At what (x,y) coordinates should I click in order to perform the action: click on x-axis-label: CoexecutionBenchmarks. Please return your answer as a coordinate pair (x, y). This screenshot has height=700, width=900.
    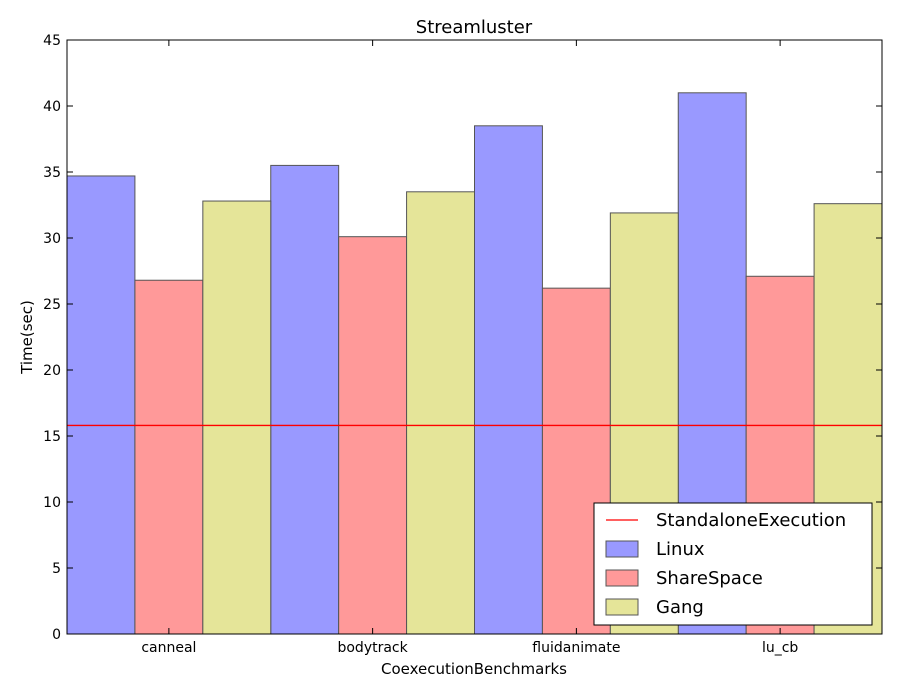
    Looking at the image, I should click on (474, 669).